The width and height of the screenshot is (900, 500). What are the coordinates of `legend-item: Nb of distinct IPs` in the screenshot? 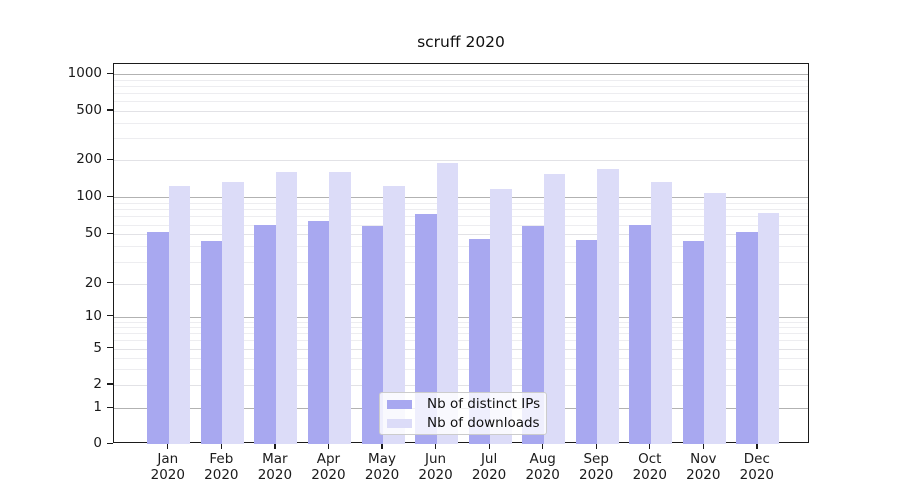 It's located at (463, 404).